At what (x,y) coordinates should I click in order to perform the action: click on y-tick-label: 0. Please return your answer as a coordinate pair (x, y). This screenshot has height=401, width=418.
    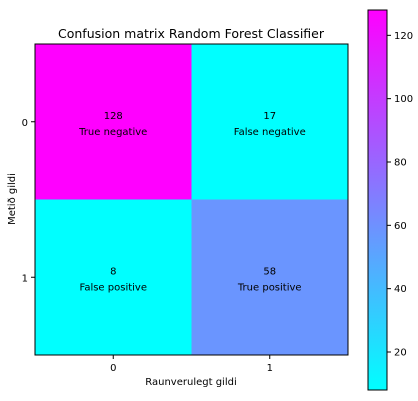
    Looking at the image, I should click on (25, 123).